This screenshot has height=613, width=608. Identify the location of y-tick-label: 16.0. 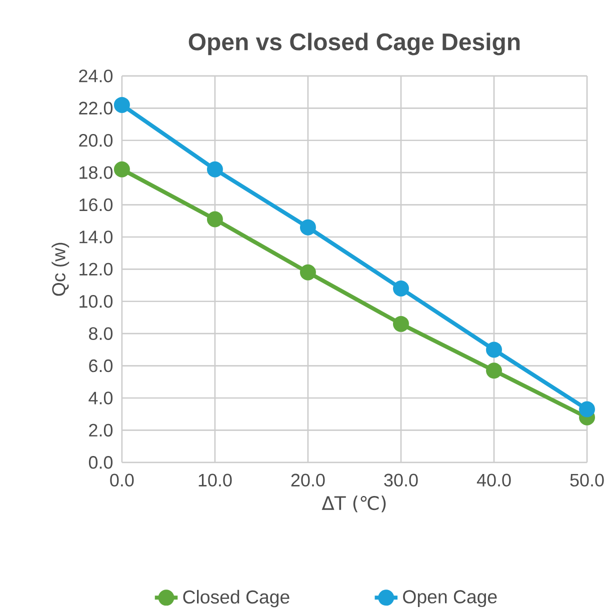
(96, 205).